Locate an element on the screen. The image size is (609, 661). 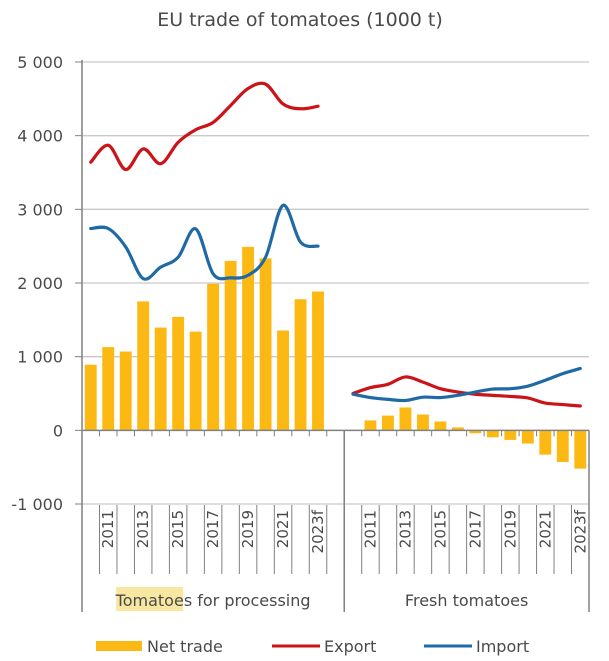
y-axis-ticks: 5 000 4 000 3 000 2 000 1 000 0 -1 000 is located at coordinates (46, 283).